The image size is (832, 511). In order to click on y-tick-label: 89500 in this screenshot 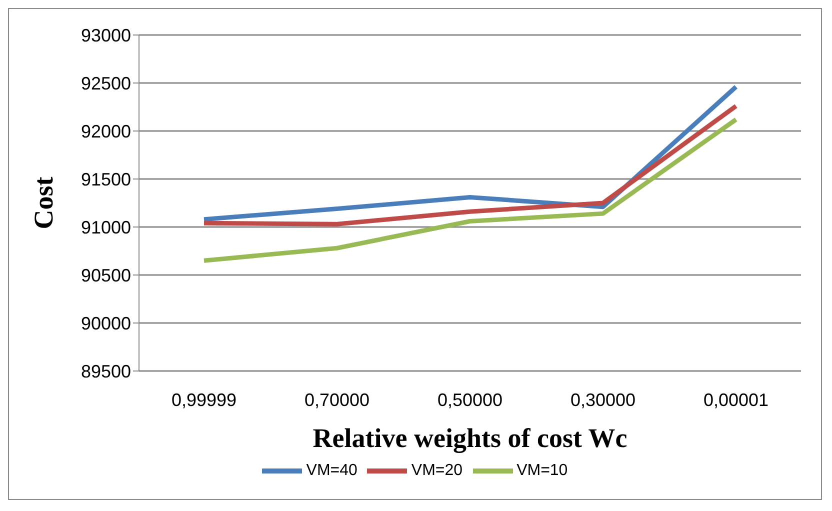, I will do `click(105, 371)`.